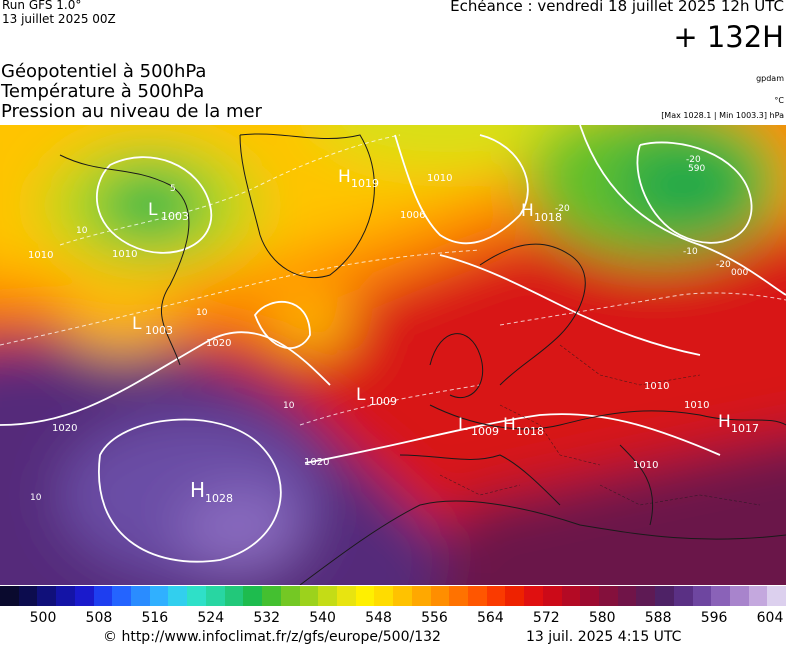 This screenshot has height=648, width=786. Describe the element at coordinates (104, 71) in the screenshot. I see `param-geopotential: Géopotentiel à 500hPa` at that location.